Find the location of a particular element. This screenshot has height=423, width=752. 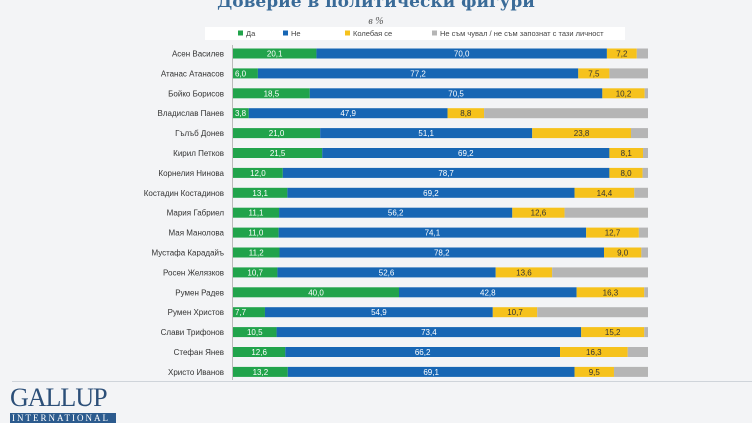

category-label: Владислав Панев is located at coordinates (191, 113).